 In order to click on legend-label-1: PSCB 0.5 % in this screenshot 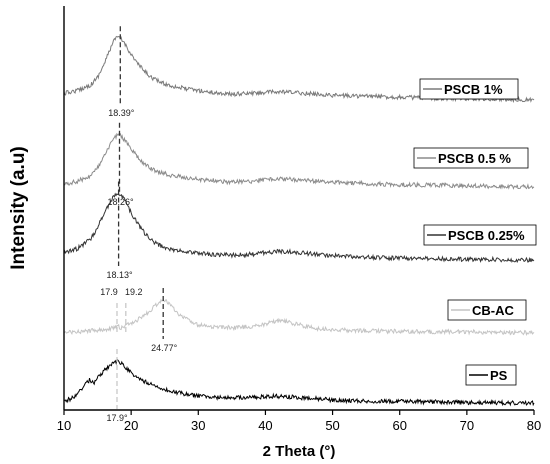, I will do `click(474, 158)`.